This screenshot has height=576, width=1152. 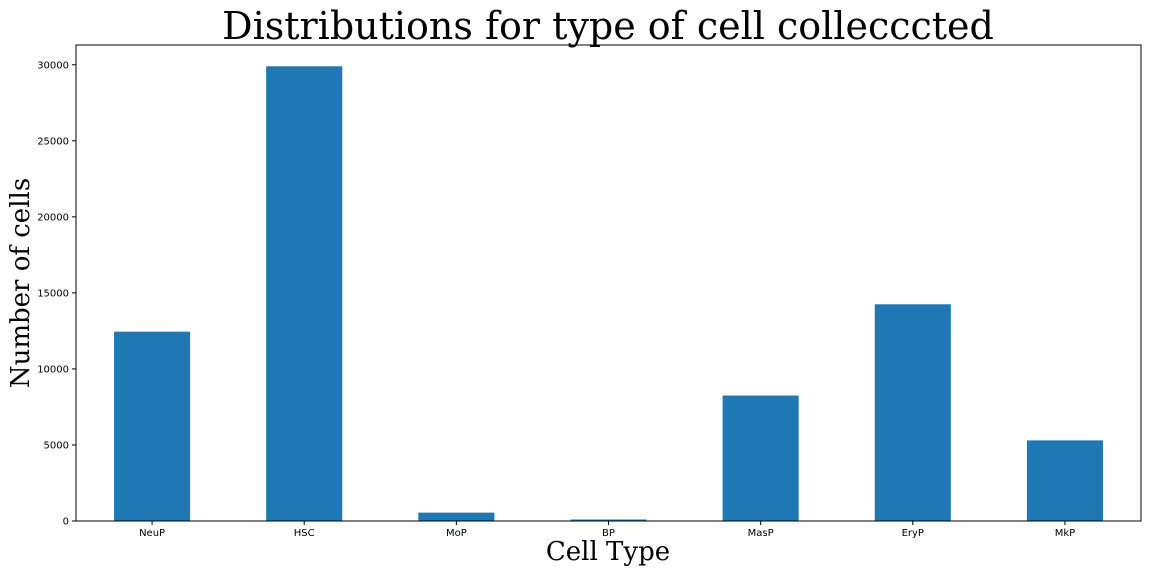 What do you see at coordinates (608, 552) in the screenshot?
I see `x-axis-label: Cell Type` at bounding box center [608, 552].